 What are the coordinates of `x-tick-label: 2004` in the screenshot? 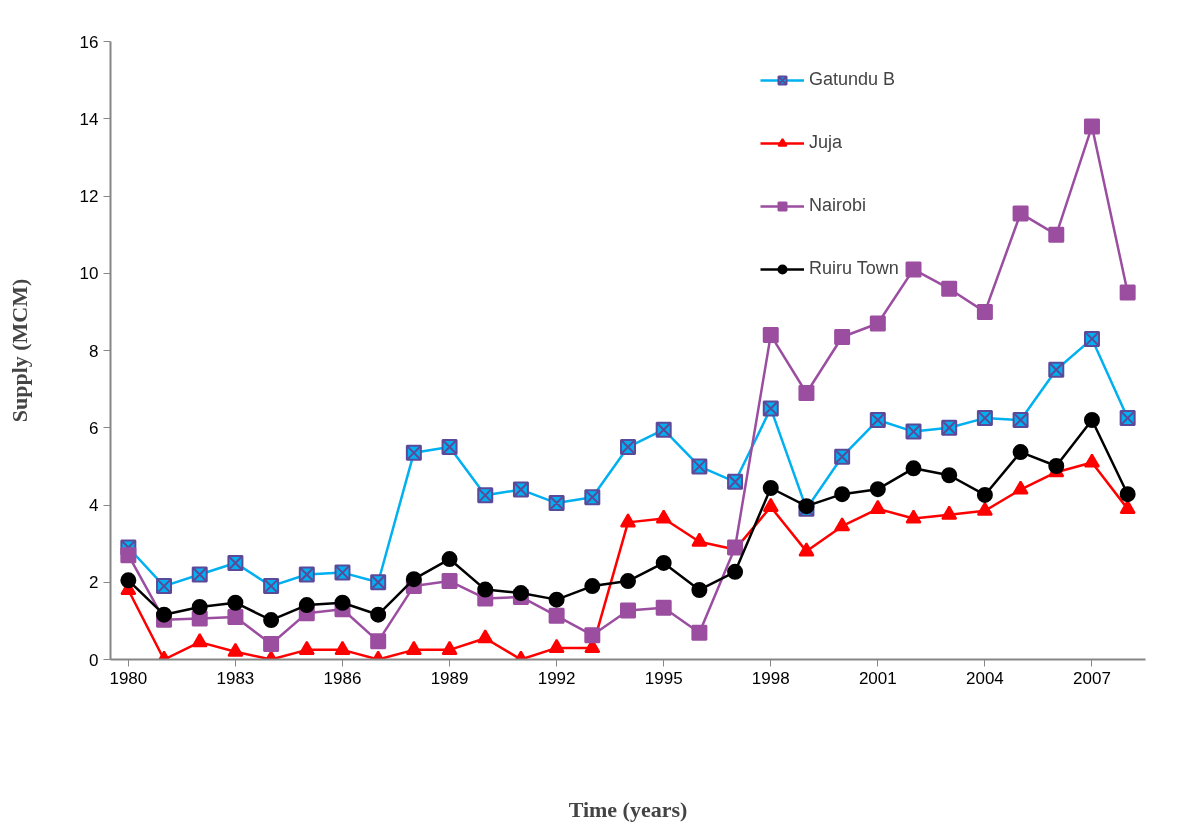 It's located at (984, 678).